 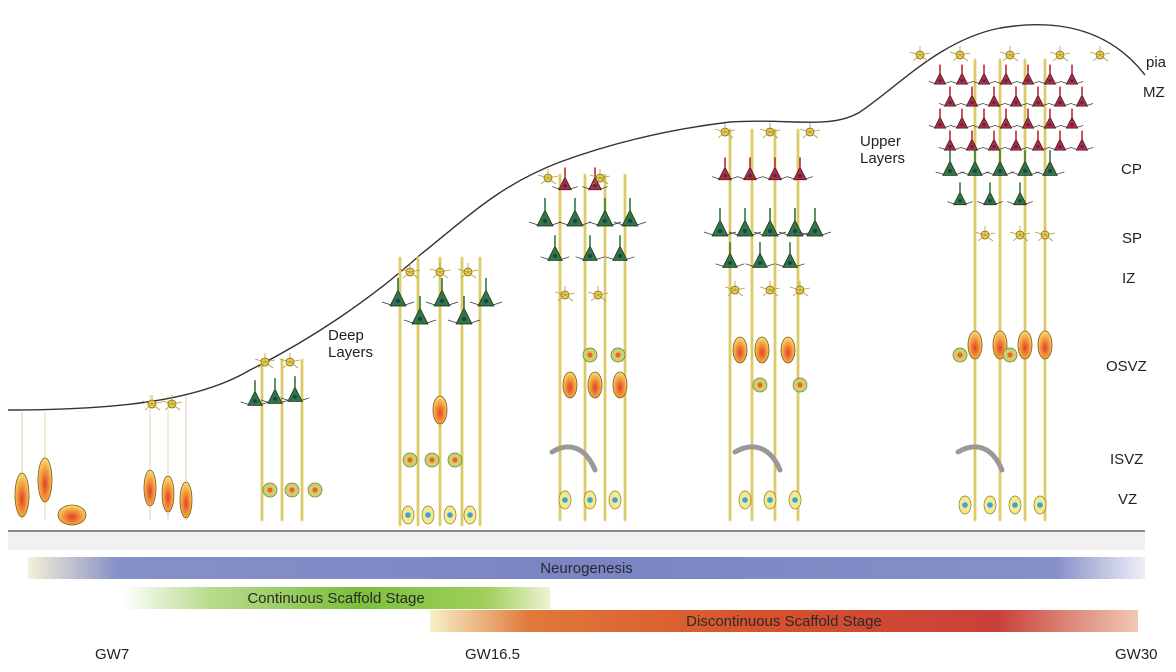 I want to click on outer-radial-glia-process, so click(x=573, y=458).